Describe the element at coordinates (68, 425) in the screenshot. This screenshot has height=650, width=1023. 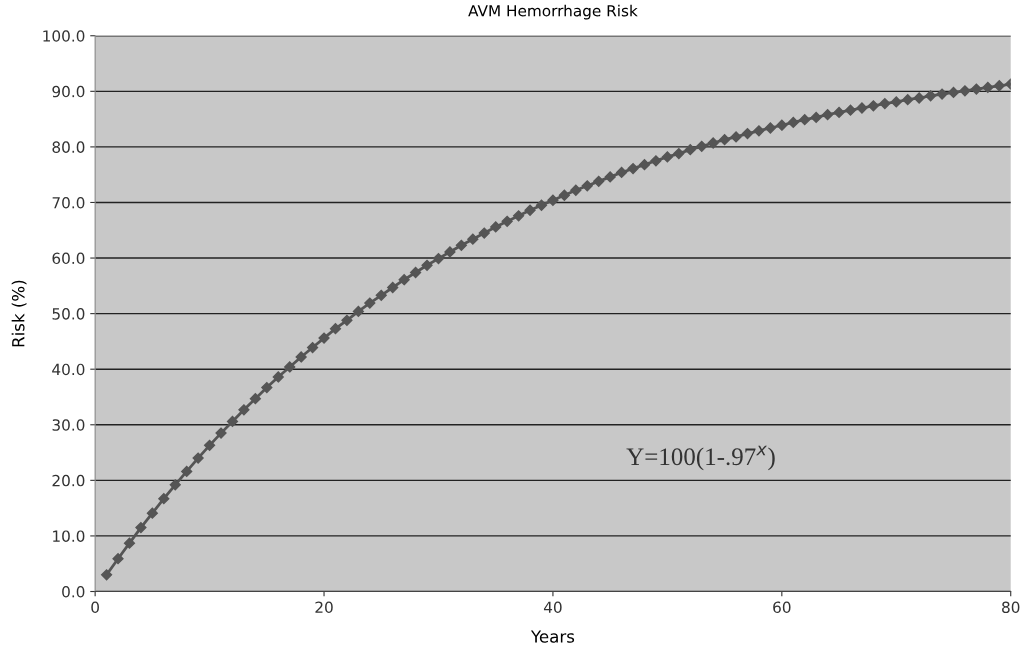
I see `y-tick-label: 30.0` at that location.